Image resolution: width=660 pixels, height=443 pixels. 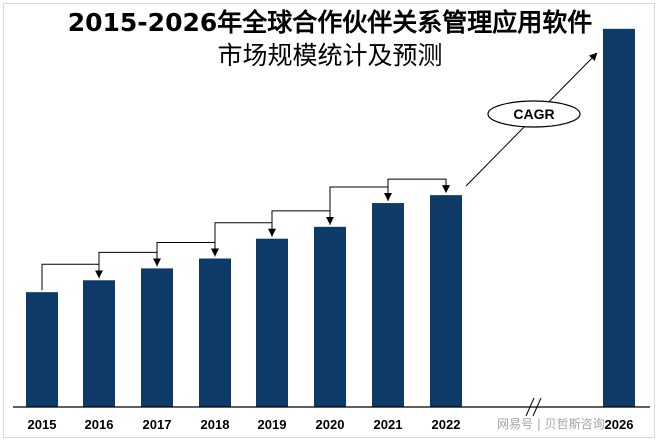 I want to click on x-tick-label-2022: 2022, so click(x=446, y=424).